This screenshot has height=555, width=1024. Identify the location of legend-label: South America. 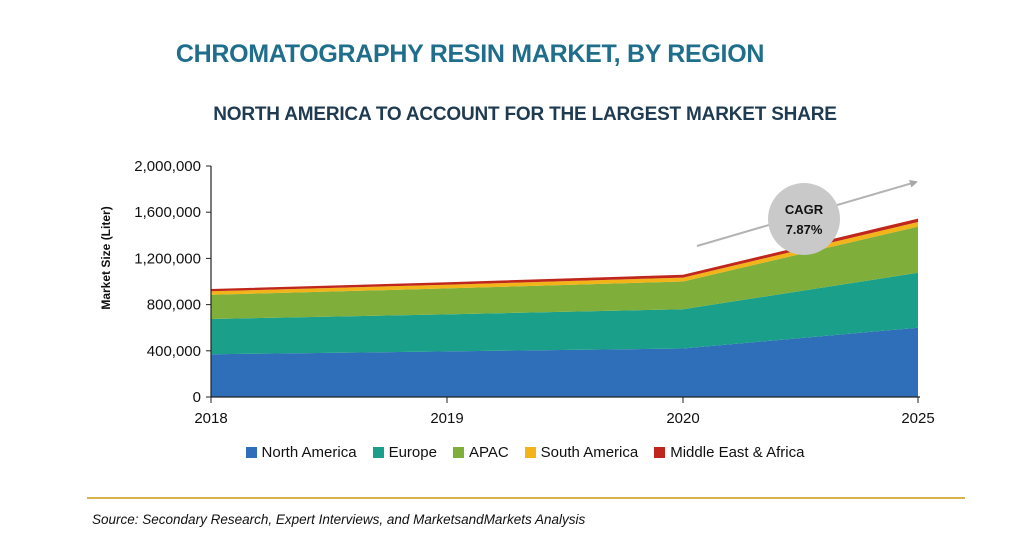
(589, 452).